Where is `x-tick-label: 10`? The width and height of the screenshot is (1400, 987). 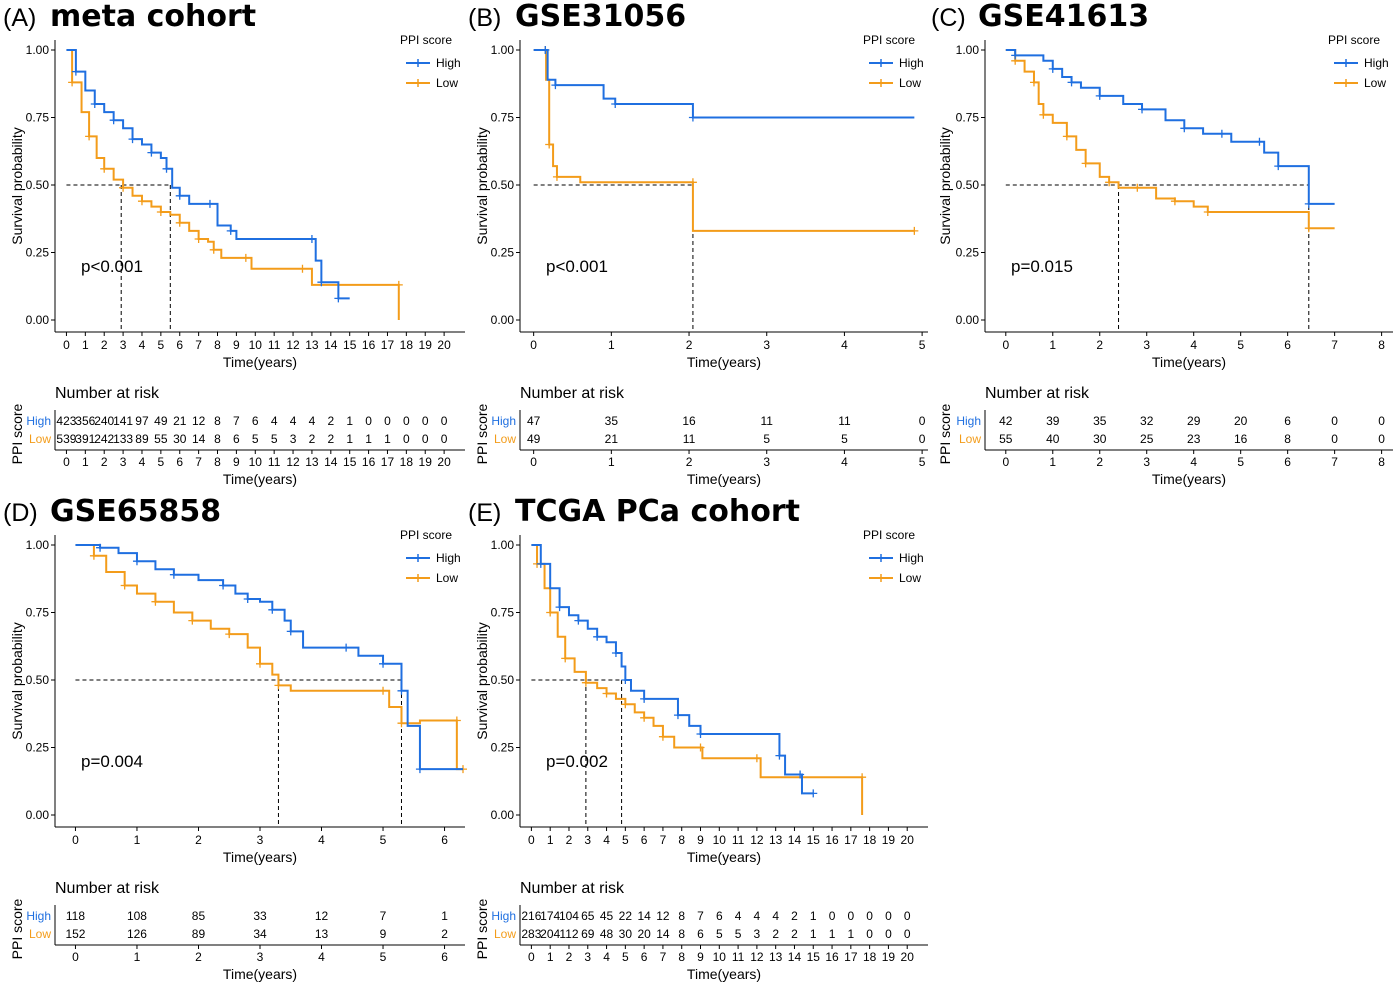
x-tick-label: 10 is located at coordinates (720, 840).